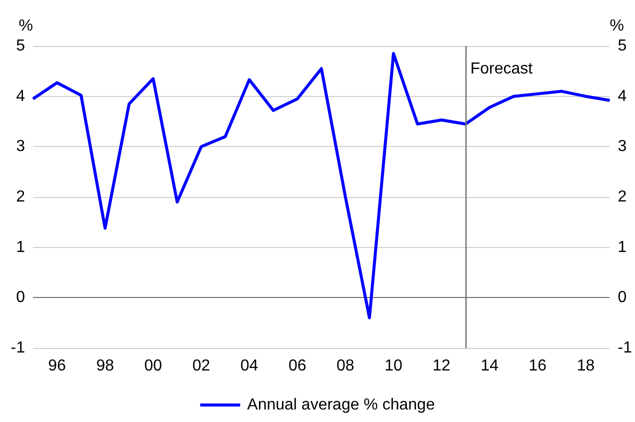 Image resolution: width=635 pixels, height=422 pixels. I want to click on ref-line-label: Forecast, so click(502, 69).